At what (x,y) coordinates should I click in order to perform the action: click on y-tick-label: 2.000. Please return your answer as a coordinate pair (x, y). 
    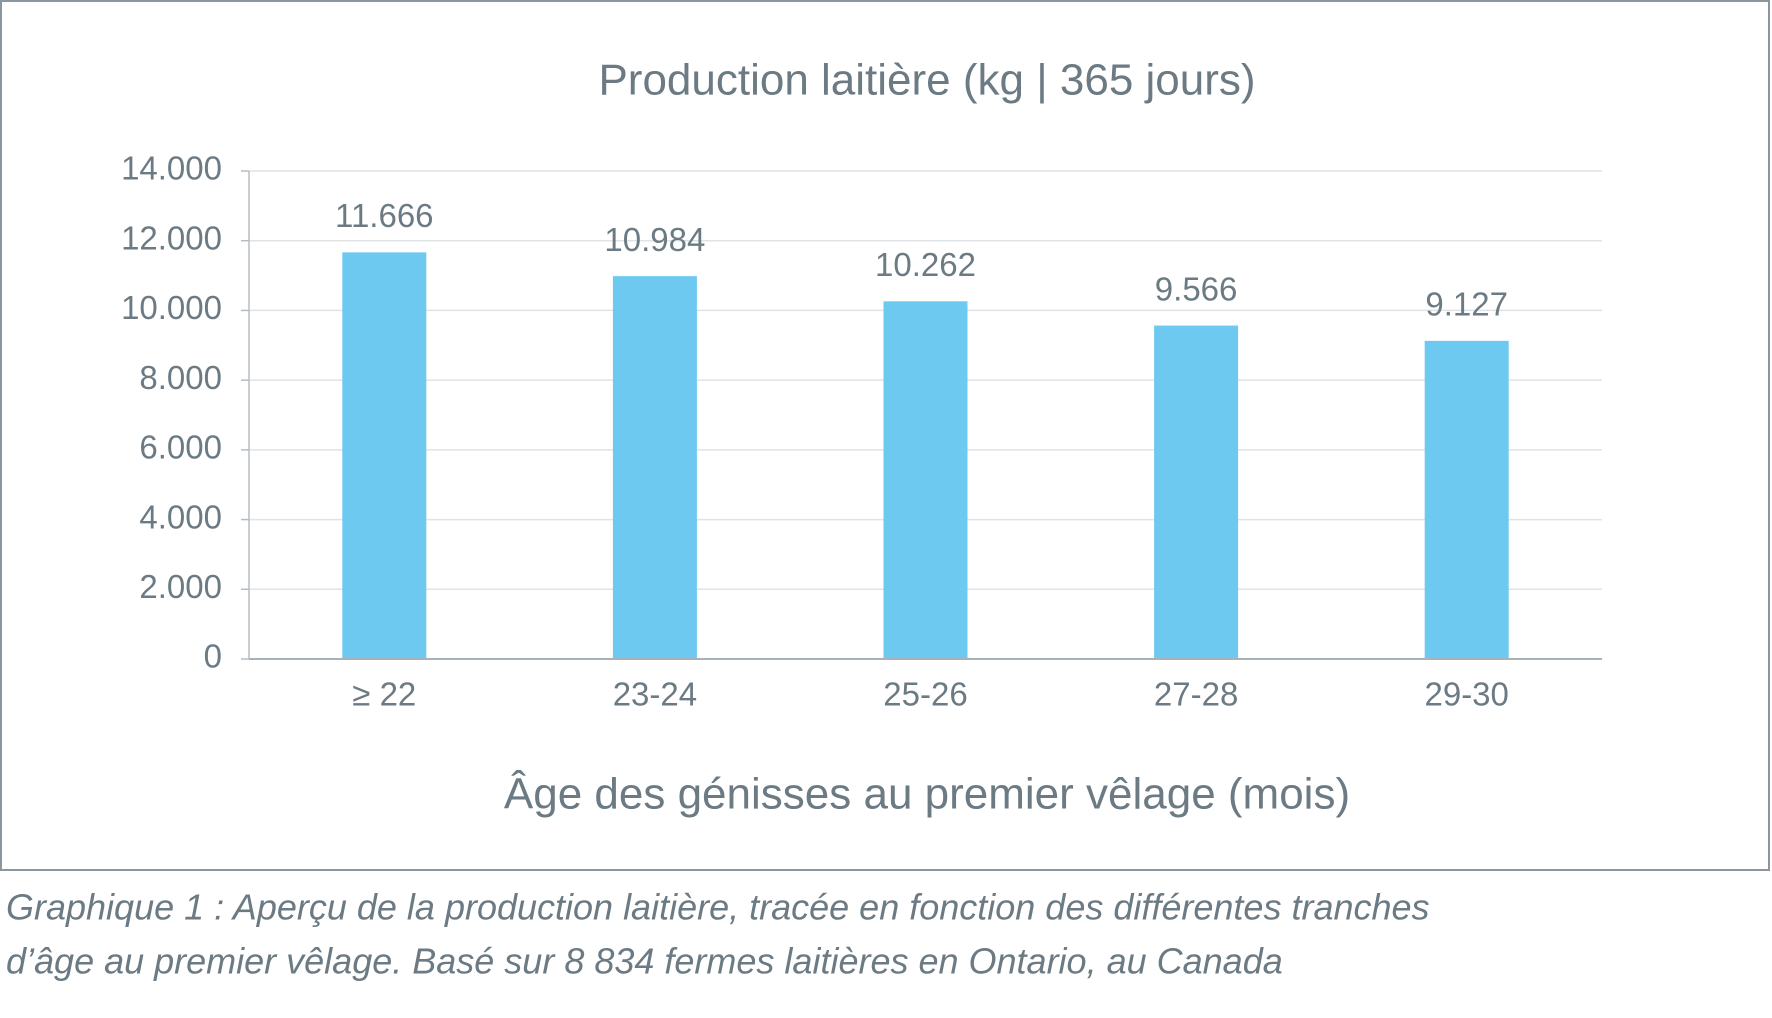
    Looking at the image, I should click on (180, 586).